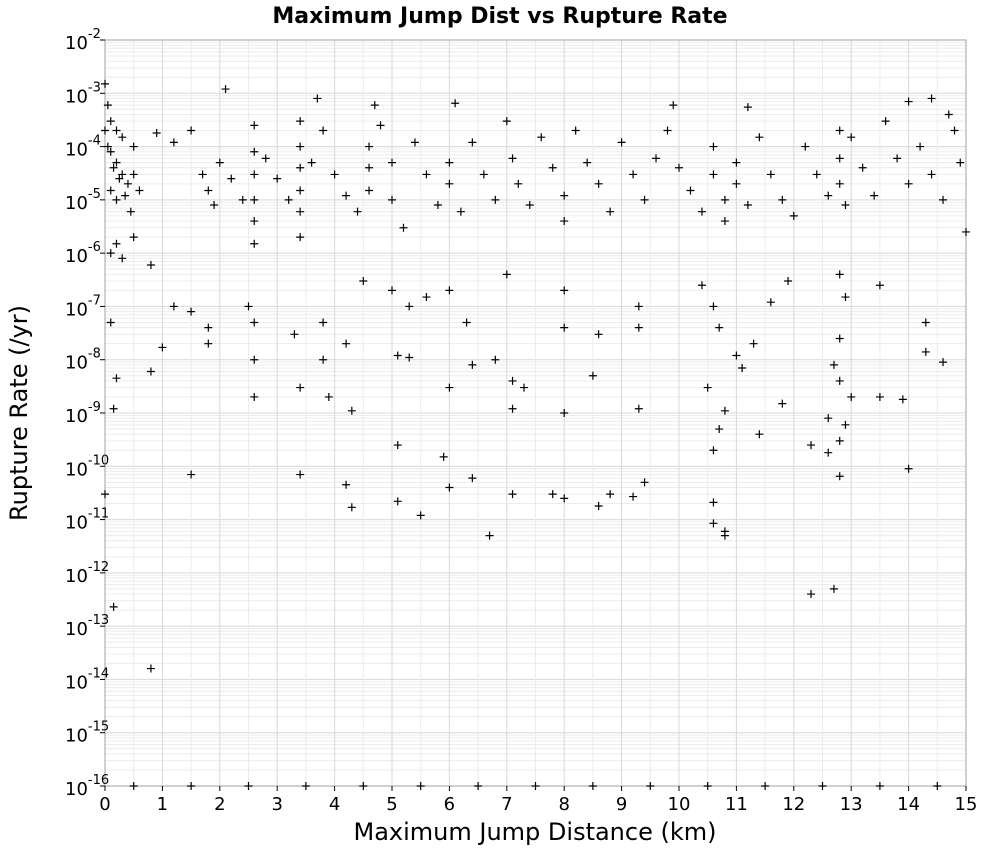 This screenshot has height=850, width=1000. I want to click on y-tick-label: 10⁻⁸, so click(83, 360).